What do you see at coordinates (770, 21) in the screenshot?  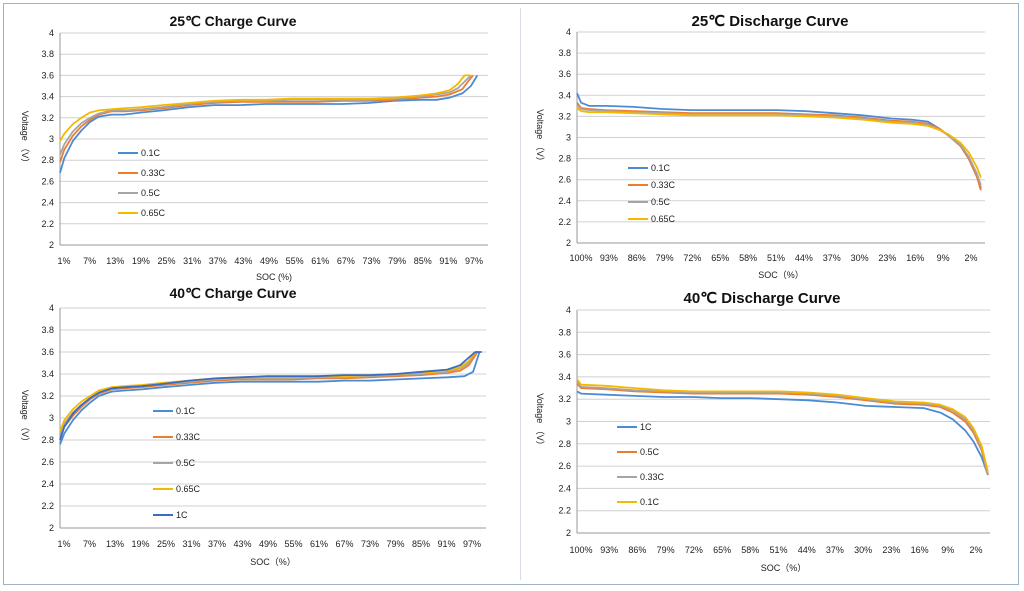 I see `chart-title: 25℃ Discharge Curve` at bounding box center [770, 21].